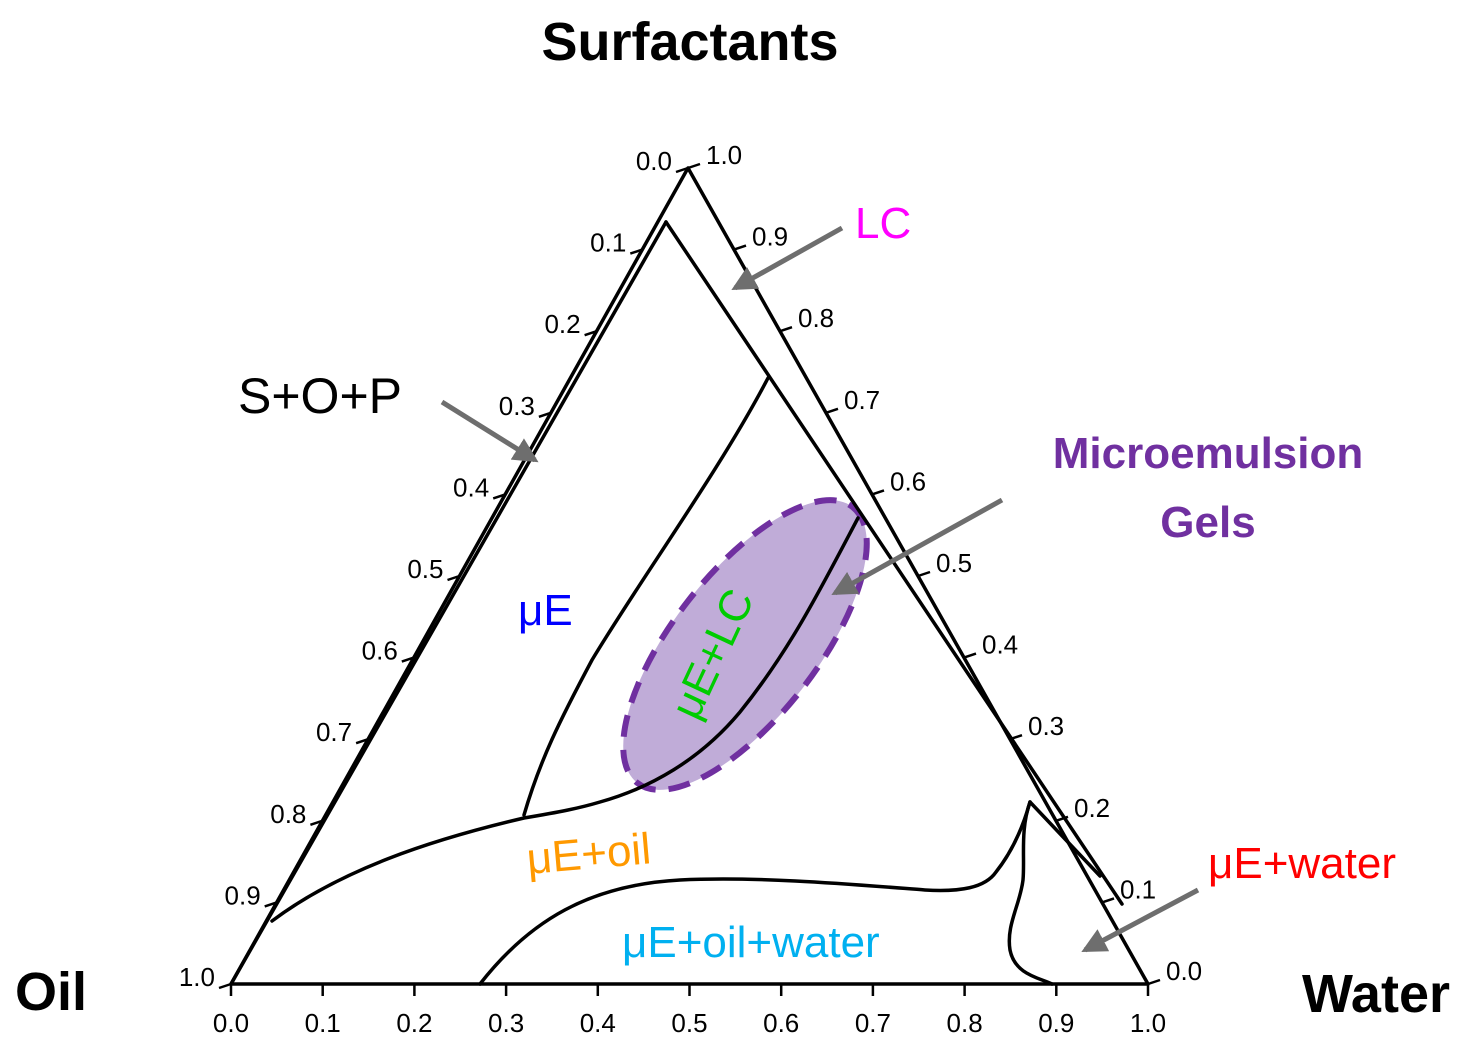 Image resolution: width=1472 pixels, height=1040 pixels. What do you see at coordinates (1140, 920) in the screenshot?
I see `arrow-ue-water` at bounding box center [1140, 920].